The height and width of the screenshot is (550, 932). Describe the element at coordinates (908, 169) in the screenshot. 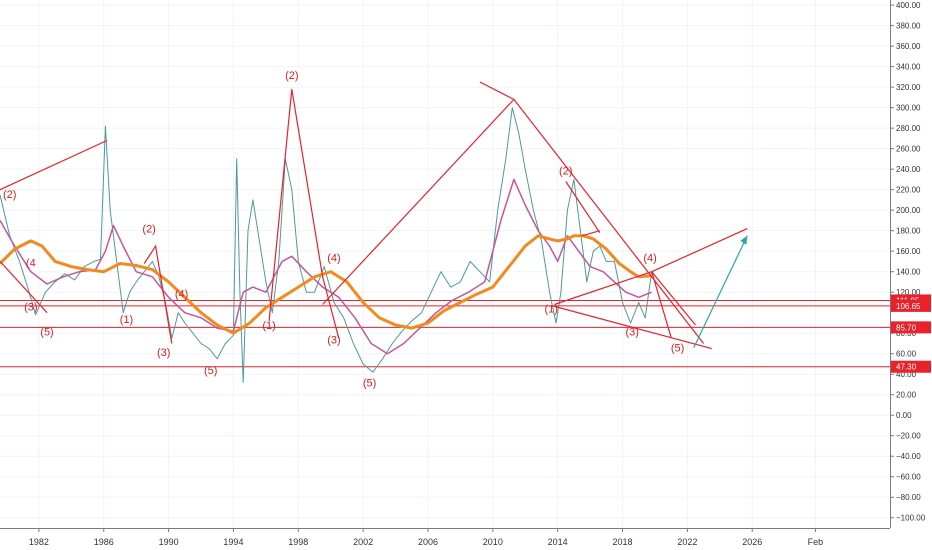

I see `y-tick-label: 240.00` at that location.